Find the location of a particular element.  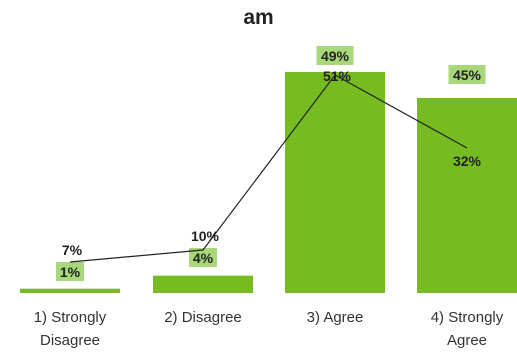

chart-title: am is located at coordinates (258, 17).